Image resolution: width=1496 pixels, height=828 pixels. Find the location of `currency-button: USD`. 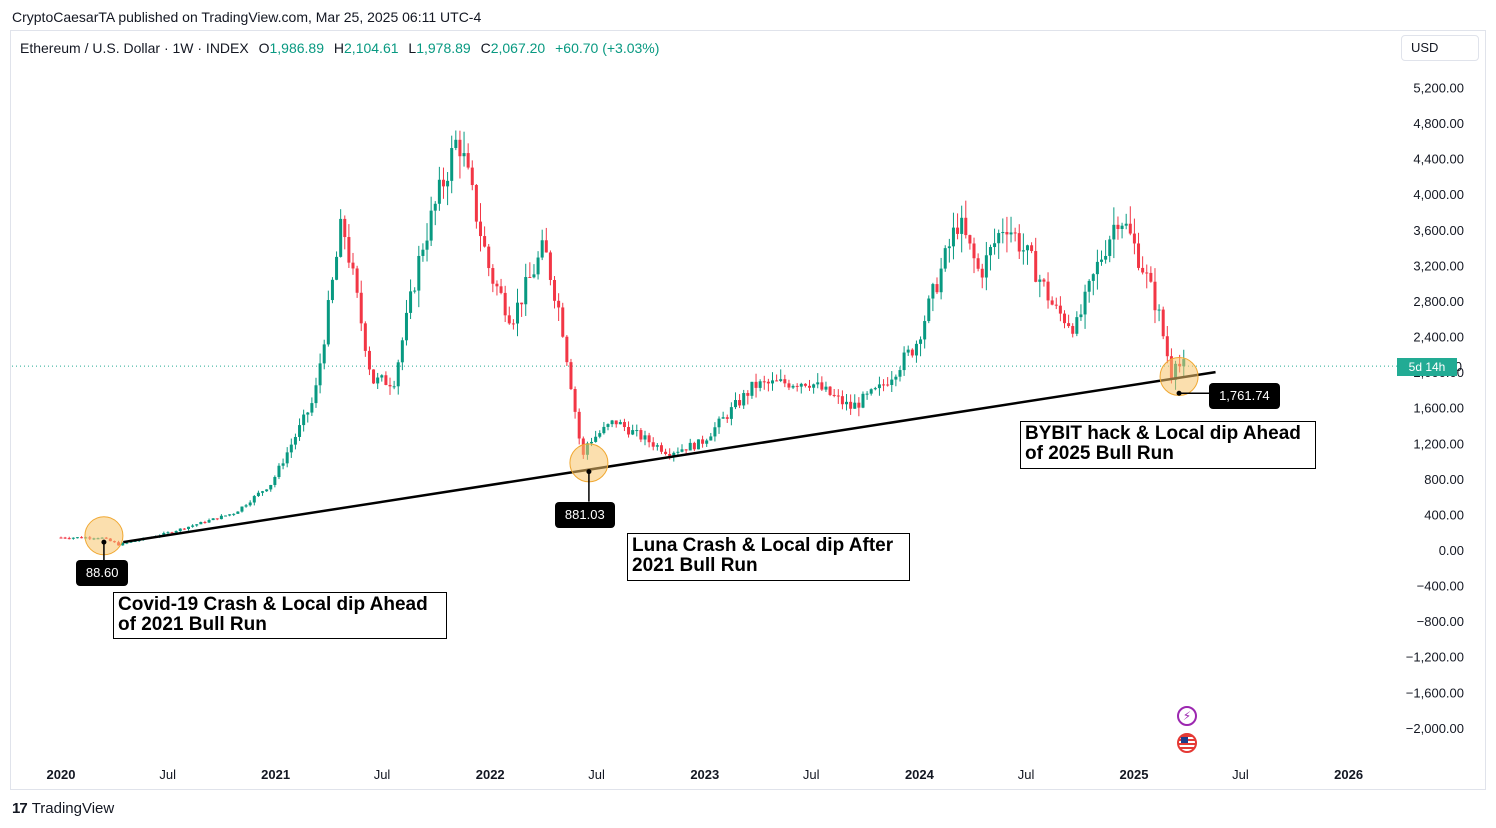

currency-button: USD is located at coordinates (1440, 48).